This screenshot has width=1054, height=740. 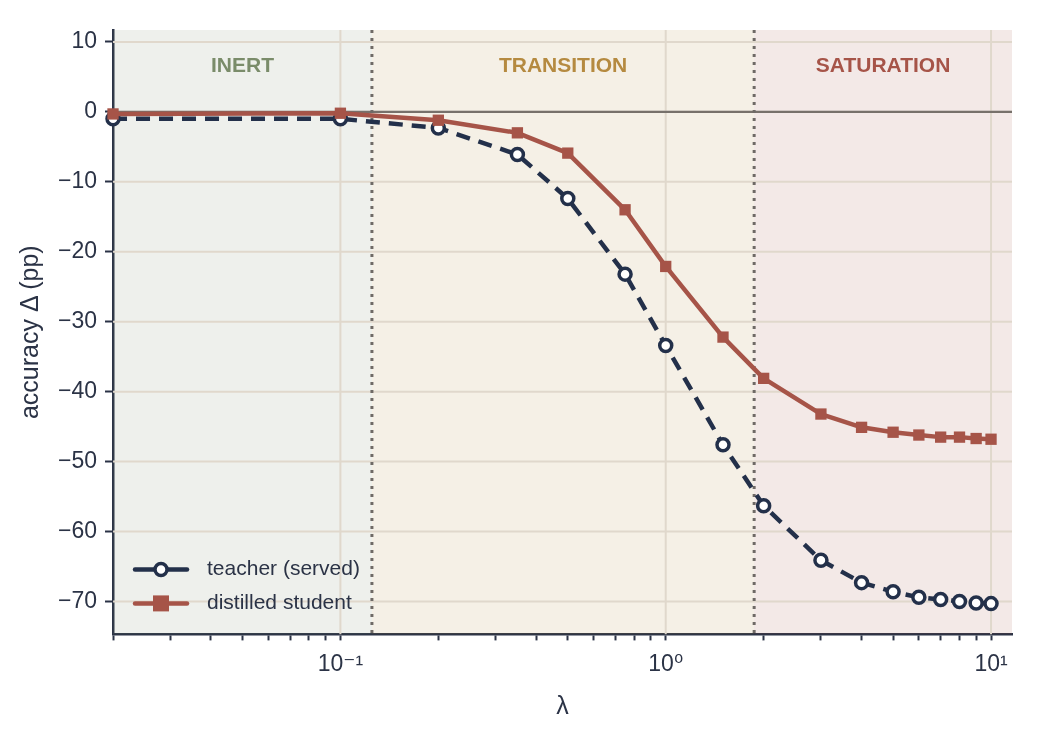 What do you see at coordinates (84, 40) in the screenshot?
I see `y-tick-label: 10` at bounding box center [84, 40].